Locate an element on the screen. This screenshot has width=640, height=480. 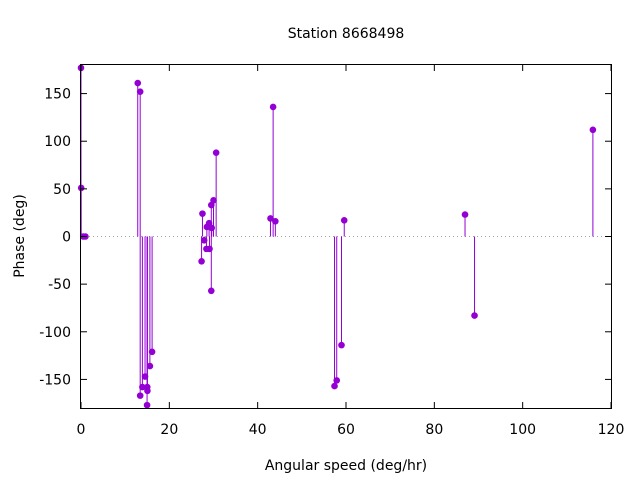
x-tick-label-100: 100 is located at coordinates (522, 430).